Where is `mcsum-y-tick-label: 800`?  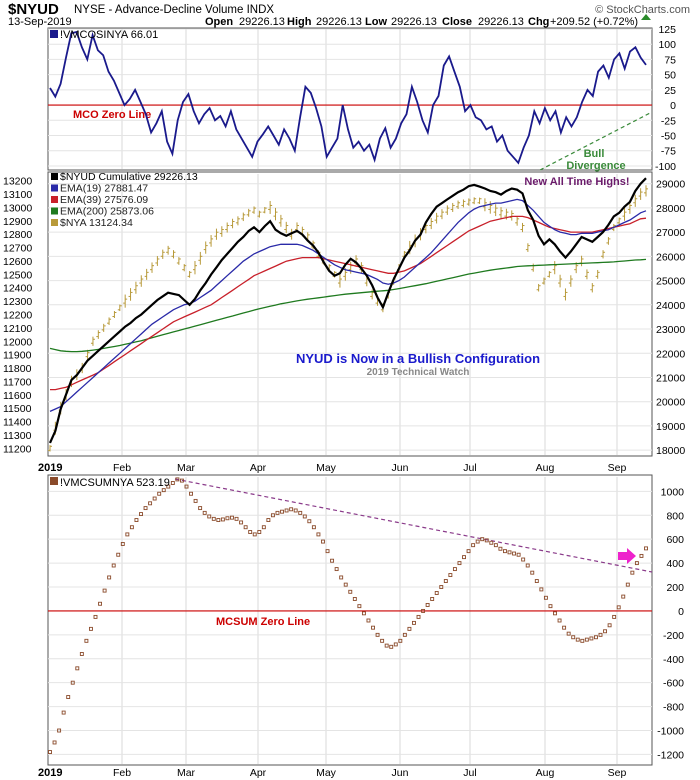
mcsum-y-tick-label: 800 is located at coordinates (675, 516).